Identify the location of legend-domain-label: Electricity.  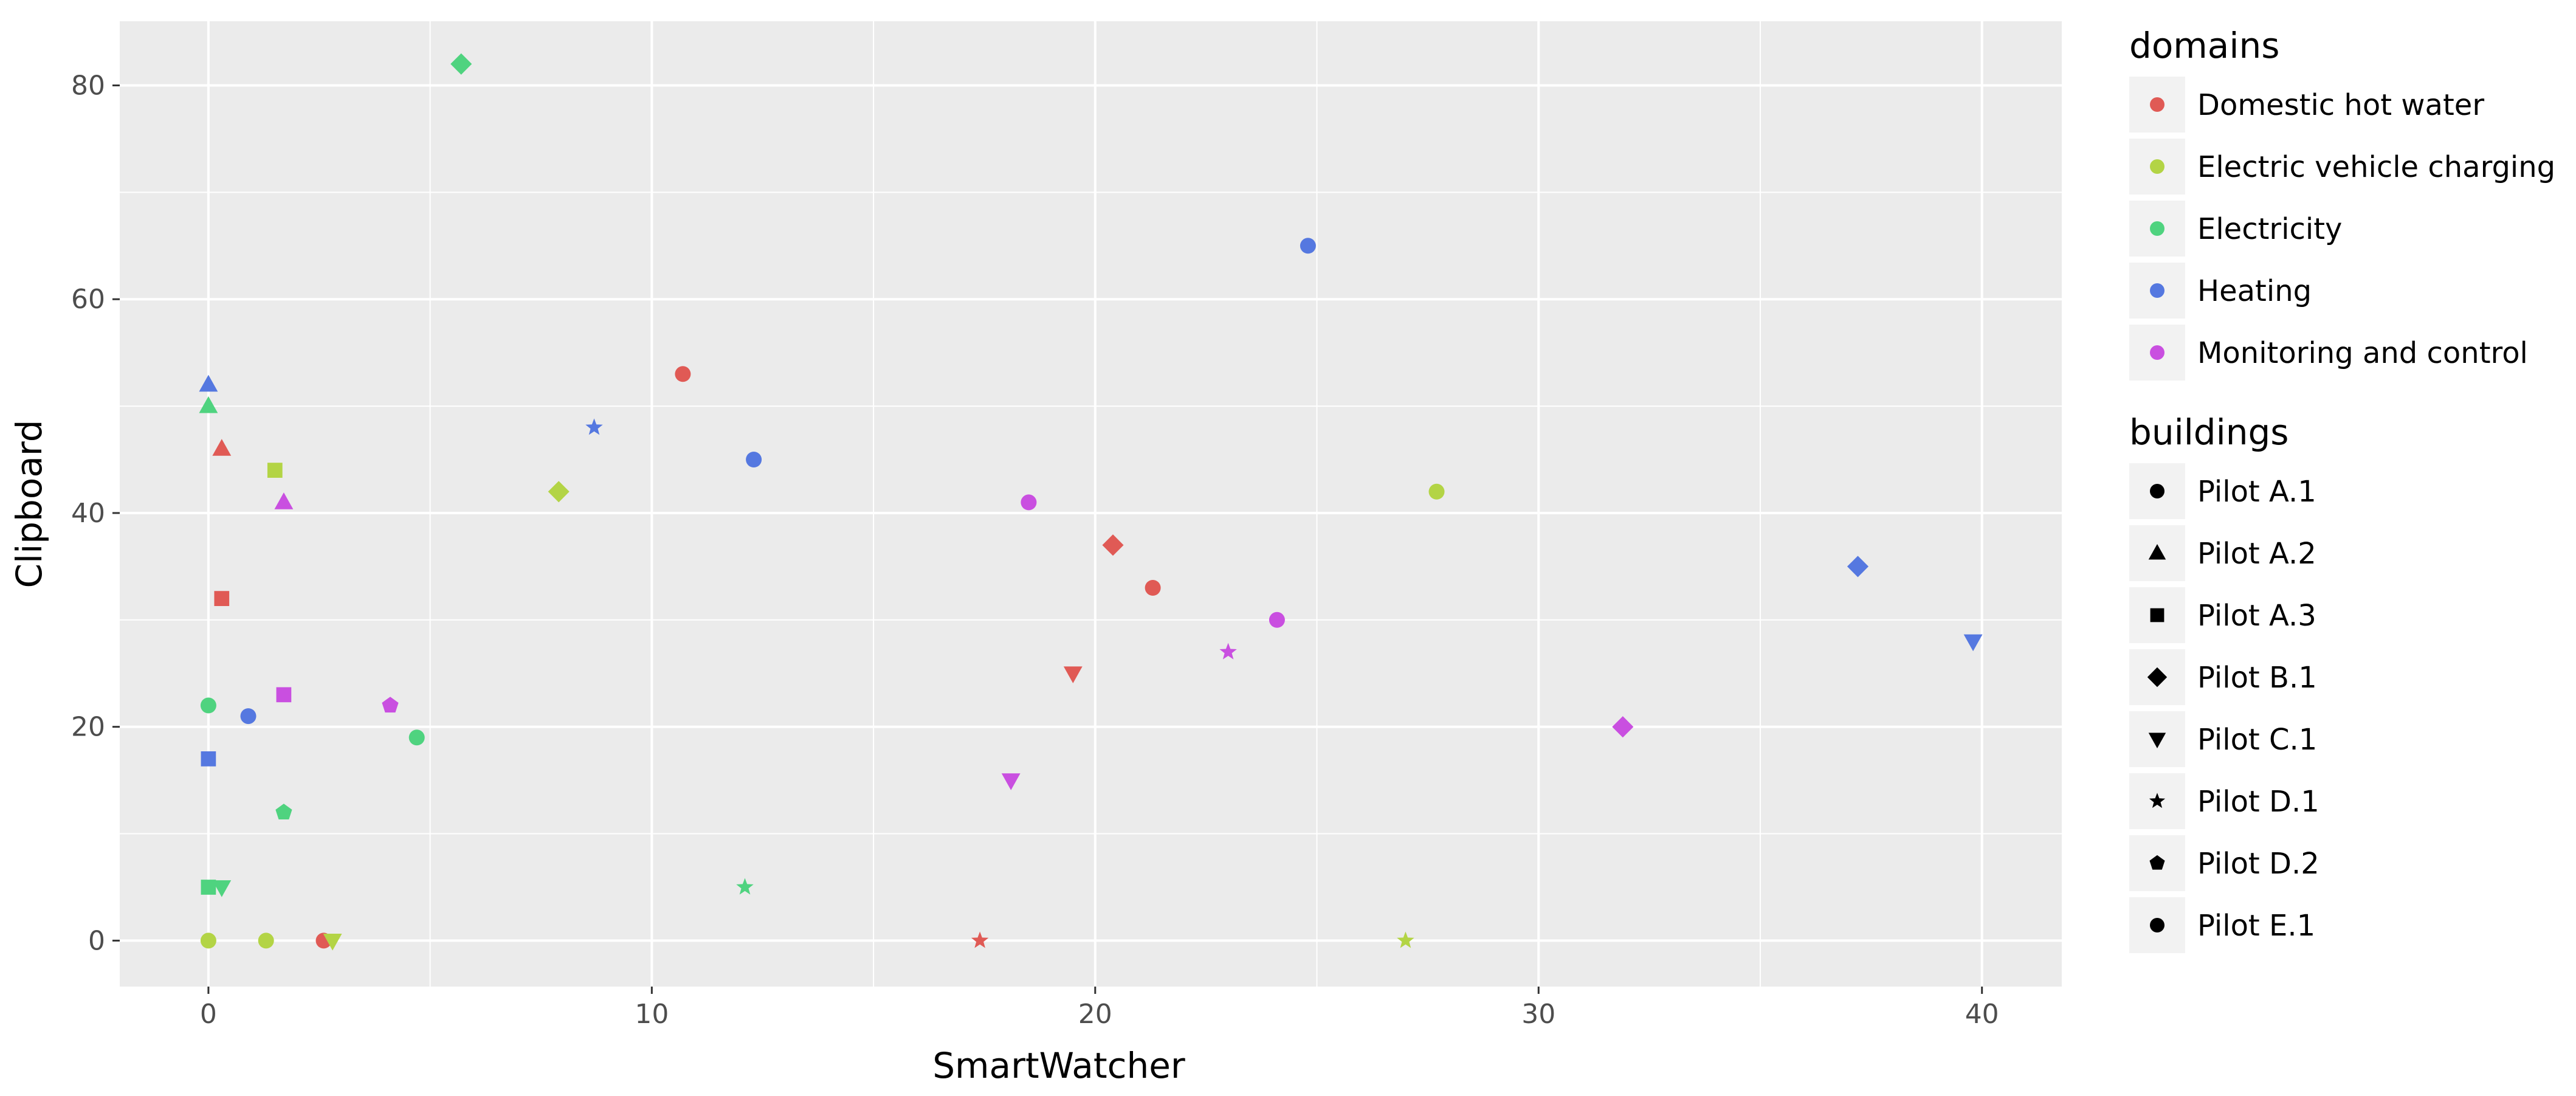
(2269, 229).